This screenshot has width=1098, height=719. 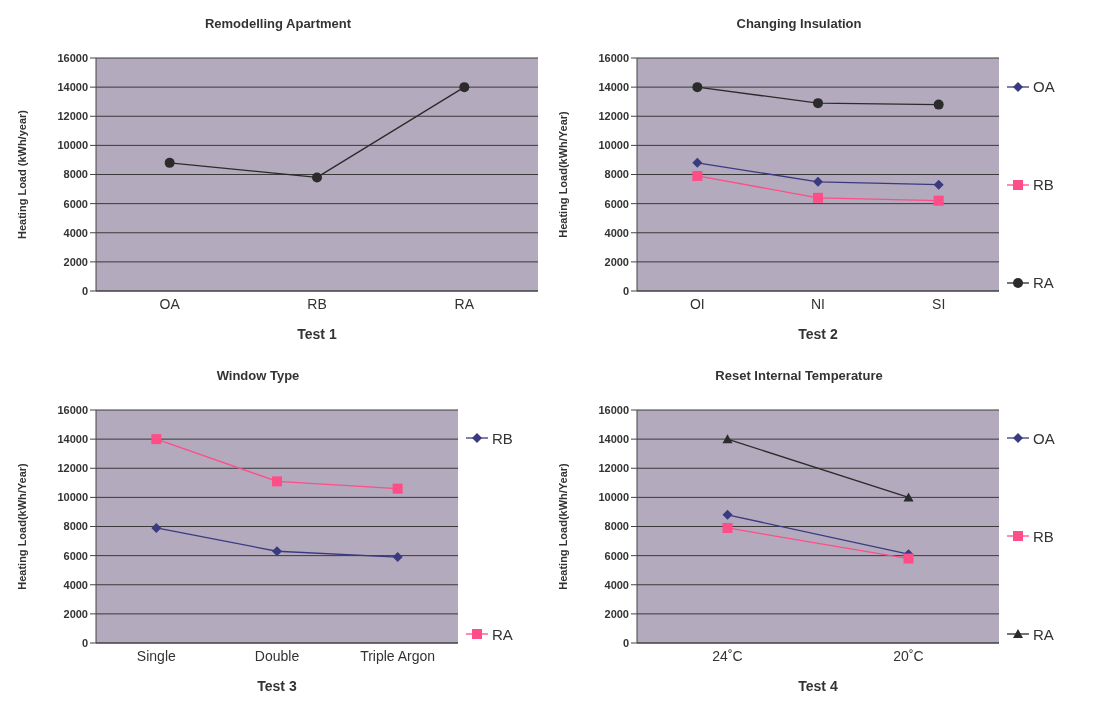 What do you see at coordinates (939, 303) in the screenshot?
I see `x-tick-label: SI` at bounding box center [939, 303].